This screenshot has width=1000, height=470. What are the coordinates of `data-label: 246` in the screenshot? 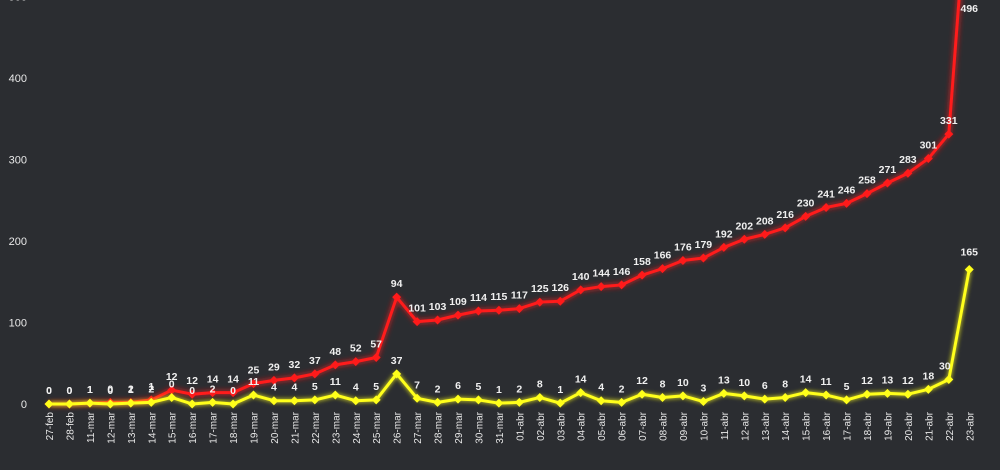 It's located at (847, 190).